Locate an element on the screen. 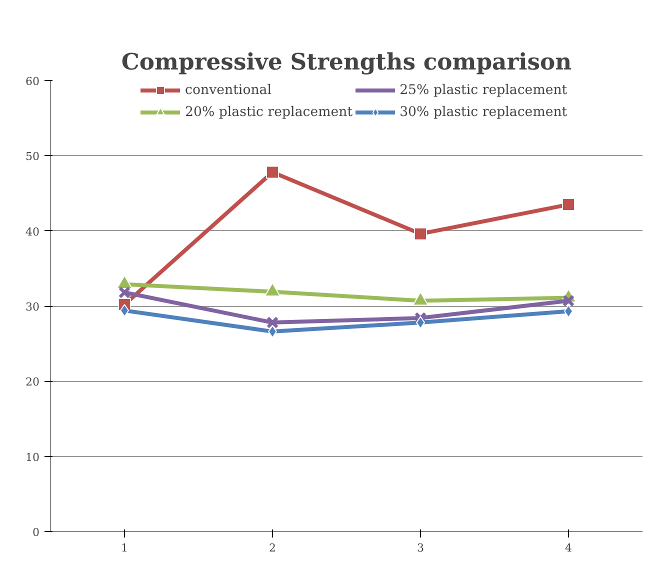 The width and height of the screenshot is (667, 561). legend-label: 30% plastic replacement is located at coordinates (484, 112).